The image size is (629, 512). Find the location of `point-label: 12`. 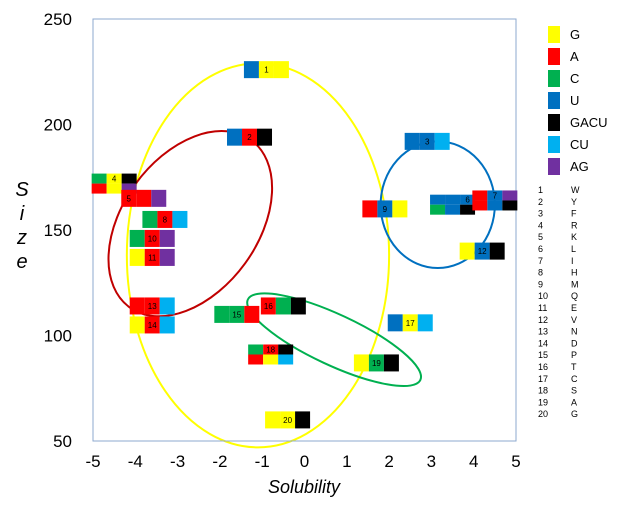

point-label: 12 is located at coordinates (482, 251).